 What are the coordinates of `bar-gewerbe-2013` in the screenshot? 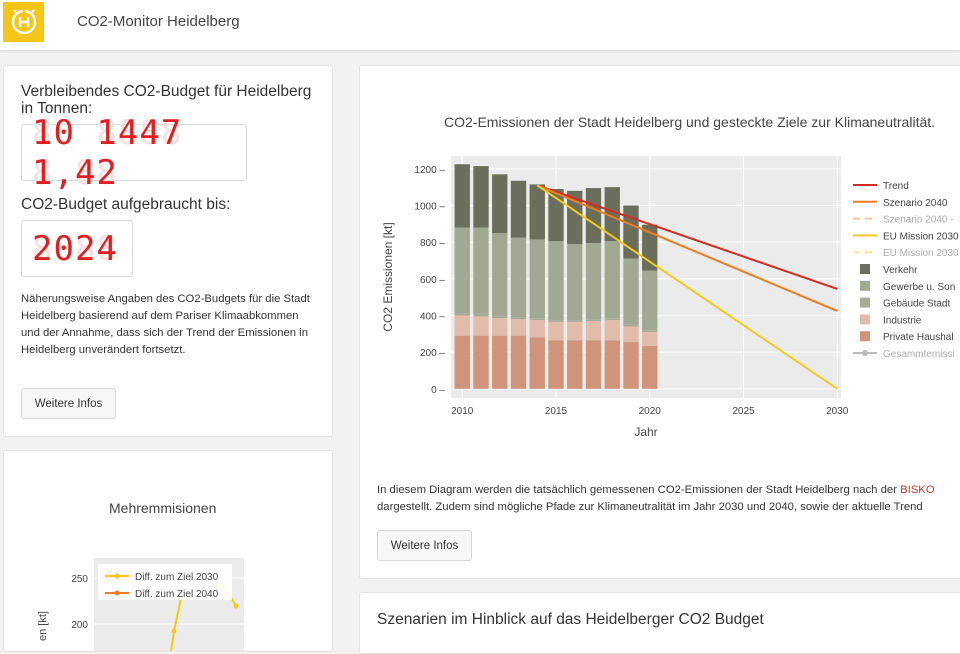 It's located at (518, 277).